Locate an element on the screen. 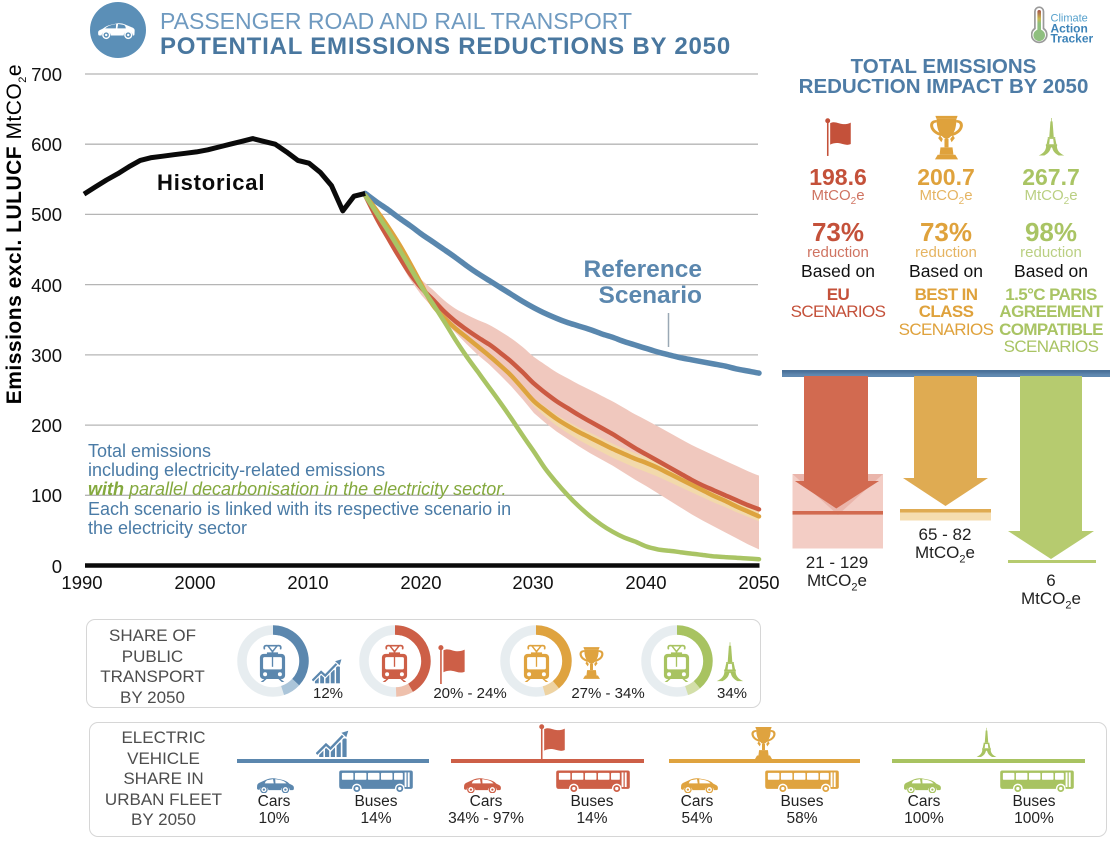 Image resolution: width=1110 pixels, height=842 pixels. svg-text: Action is located at coordinates (1069, 29).